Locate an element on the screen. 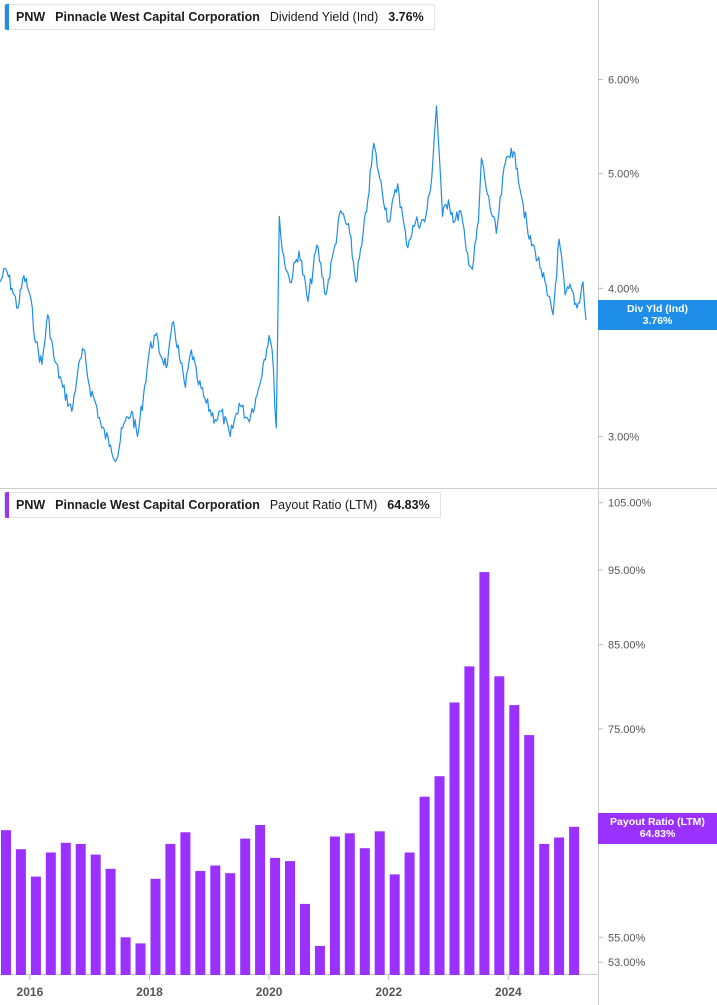 Image resolution: width=717 pixels, height=1005 pixels. yield-legend-metric: Dividend Yield (Ind) is located at coordinates (324, 17).